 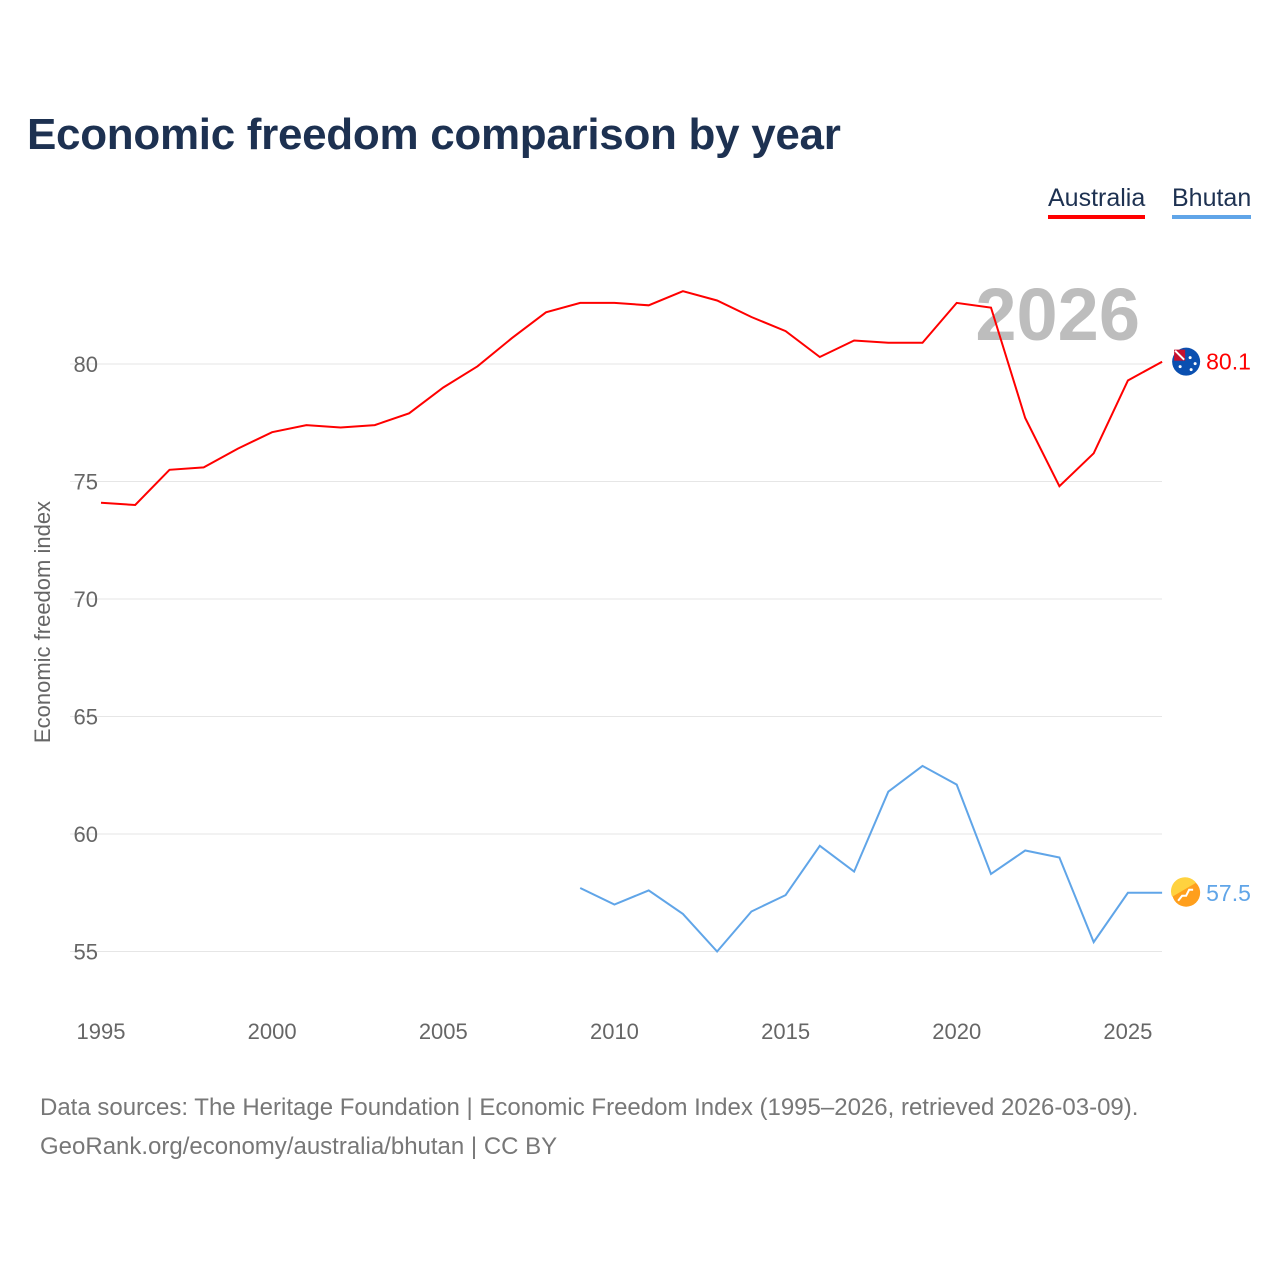 I want to click on legend-australia: Australia, so click(x=1097, y=201).